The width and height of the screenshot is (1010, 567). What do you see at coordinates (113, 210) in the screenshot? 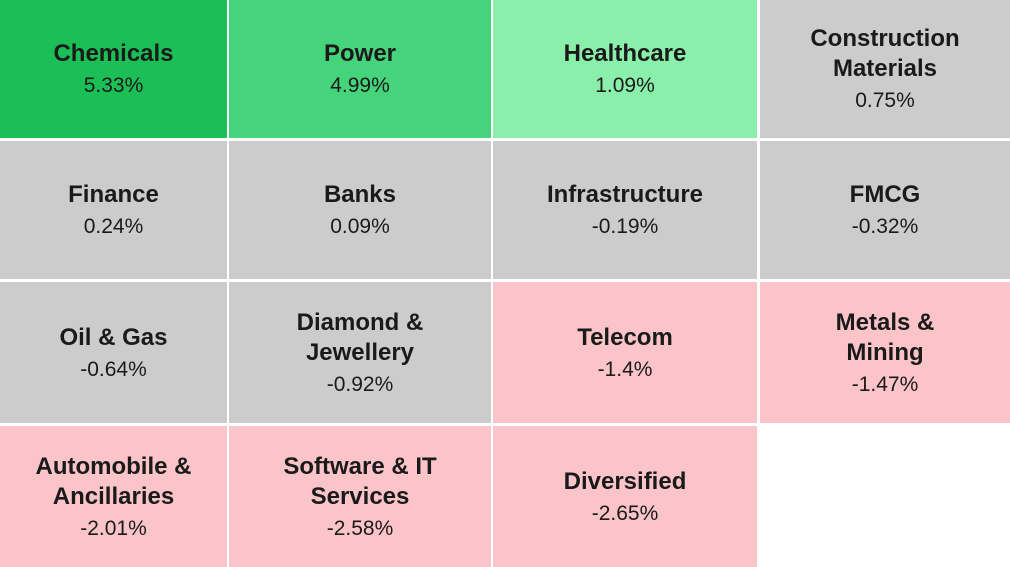
I see `sector-tile-finance: Finance 0.24%` at bounding box center [113, 210].